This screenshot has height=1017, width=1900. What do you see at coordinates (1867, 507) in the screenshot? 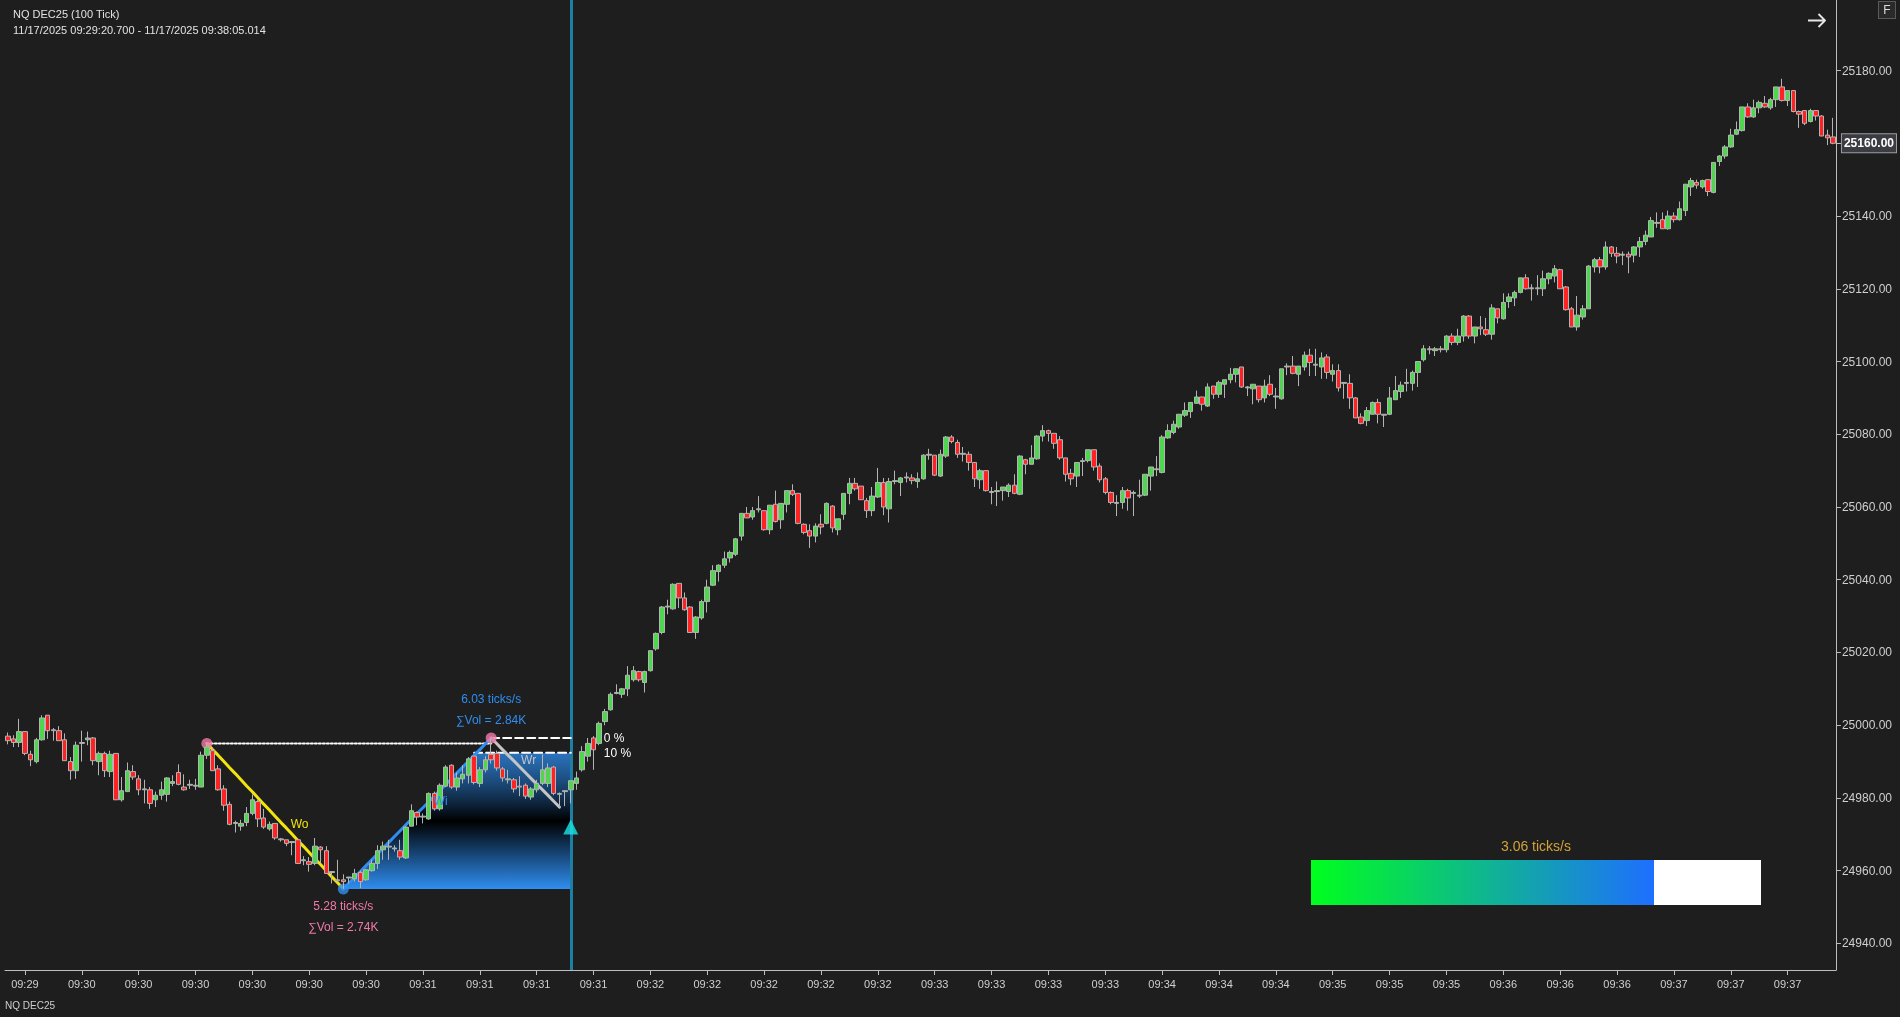
I see `y-tick-label: 25060.00` at bounding box center [1867, 507].